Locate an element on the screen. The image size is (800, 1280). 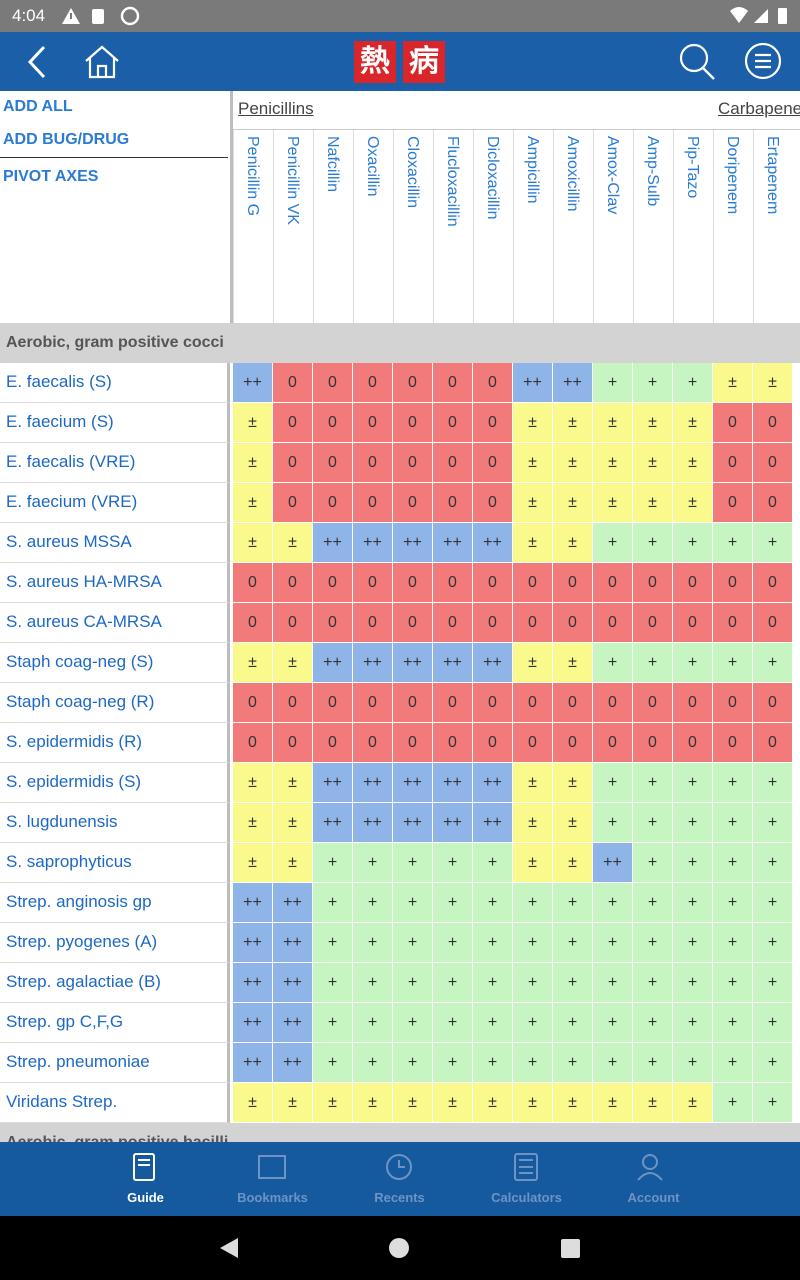
row-label: S. epidermidis (R) is located at coordinates (115, 743).